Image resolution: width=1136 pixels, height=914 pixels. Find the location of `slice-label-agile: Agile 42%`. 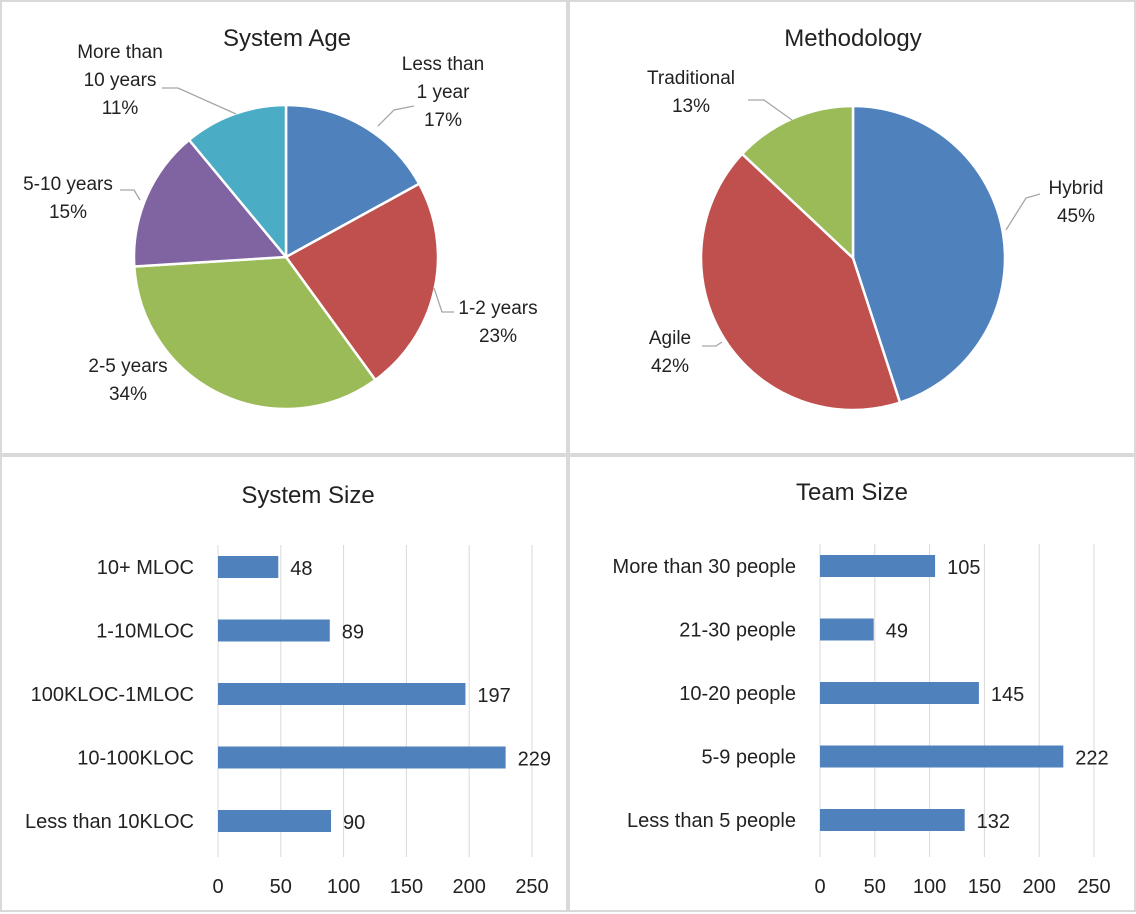

slice-label-agile: Agile 42% is located at coordinates (670, 352).